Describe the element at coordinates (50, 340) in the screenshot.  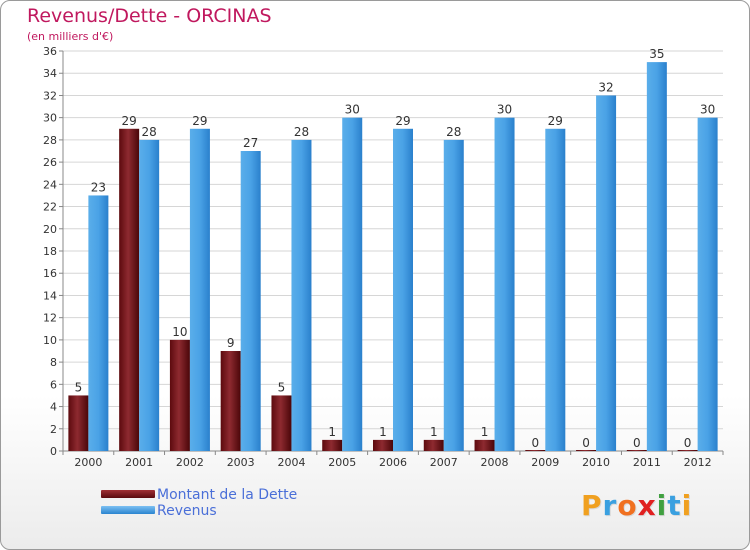
I see `y-tick-label: 10` at that location.